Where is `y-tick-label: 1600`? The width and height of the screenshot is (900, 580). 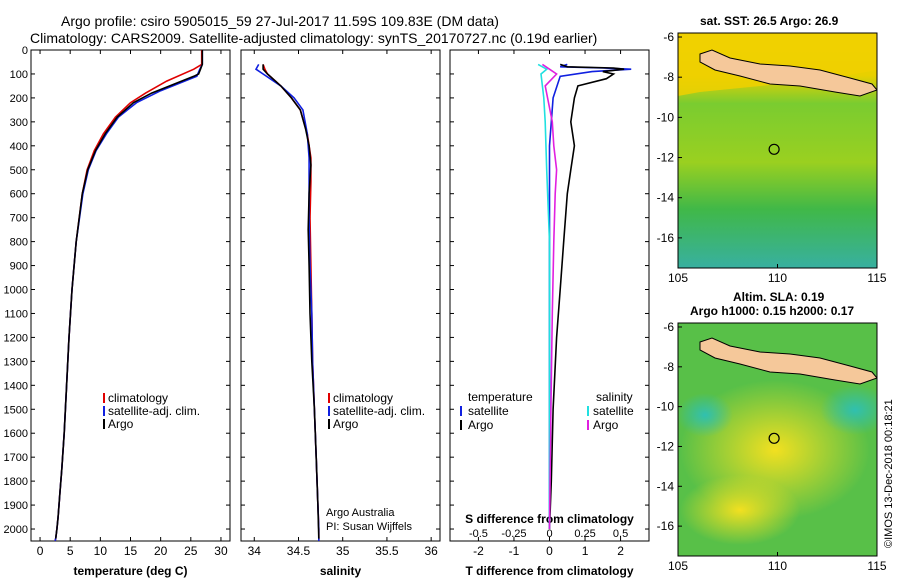
y-tick-label: 1600 is located at coordinates (16, 434).